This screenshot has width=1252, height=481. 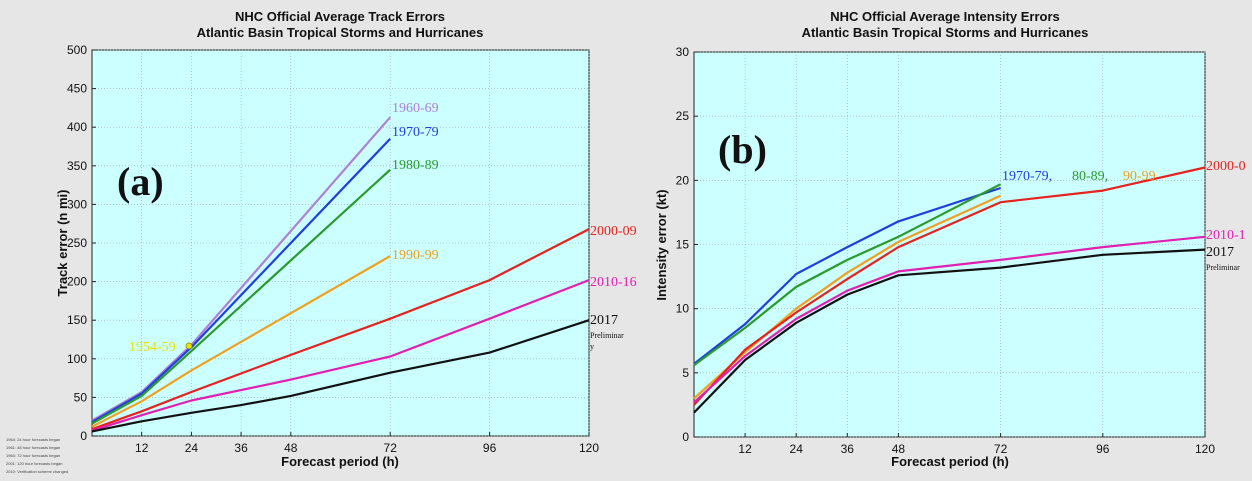 What do you see at coordinates (613, 282) in the screenshot?
I see `chart-a-label-2010-16: 2010-16` at bounding box center [613, 282].